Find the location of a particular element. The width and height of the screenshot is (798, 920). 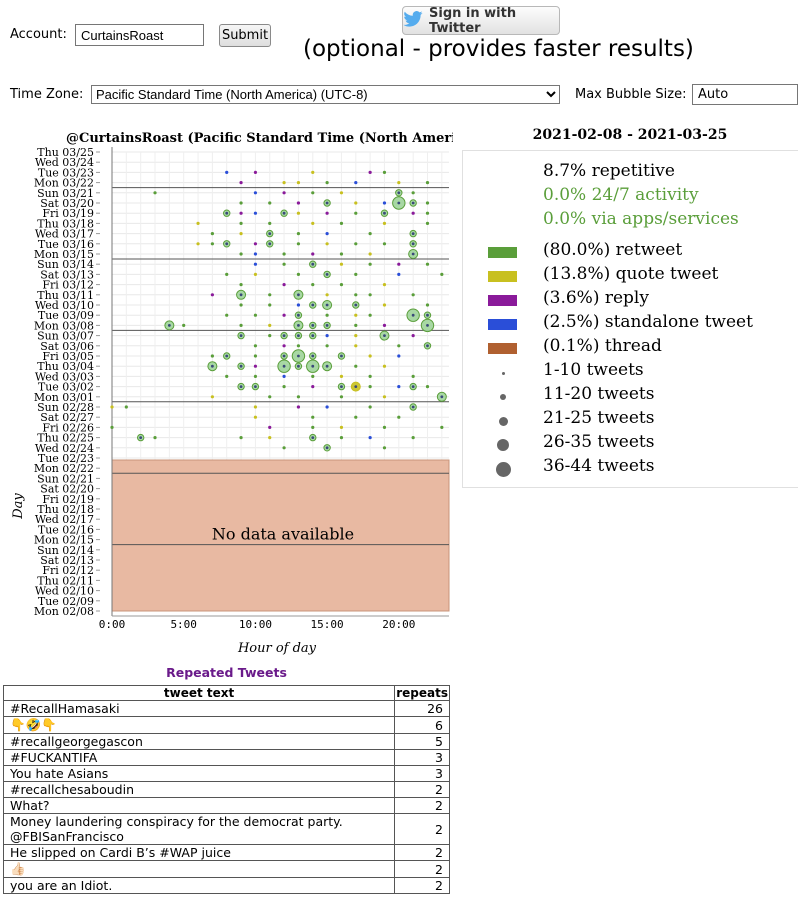

table-header-row: tweet text repeats is located at coordinates (226, 693).